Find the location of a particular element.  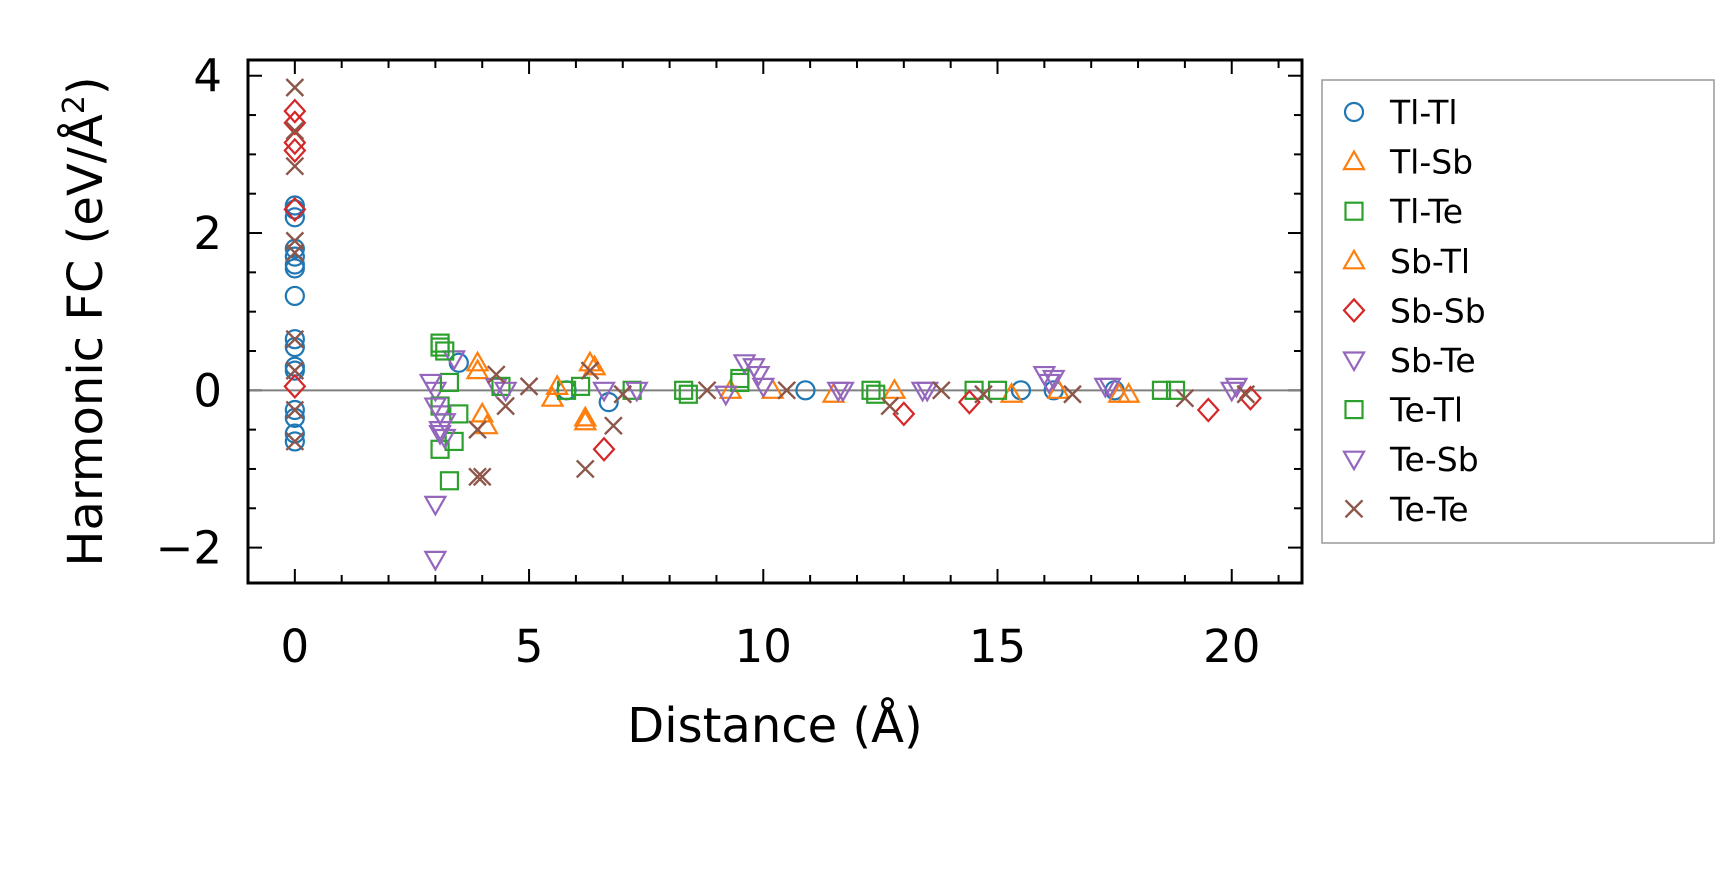

y-axis-title-sup: 2 is located at coordinates (74, 104).